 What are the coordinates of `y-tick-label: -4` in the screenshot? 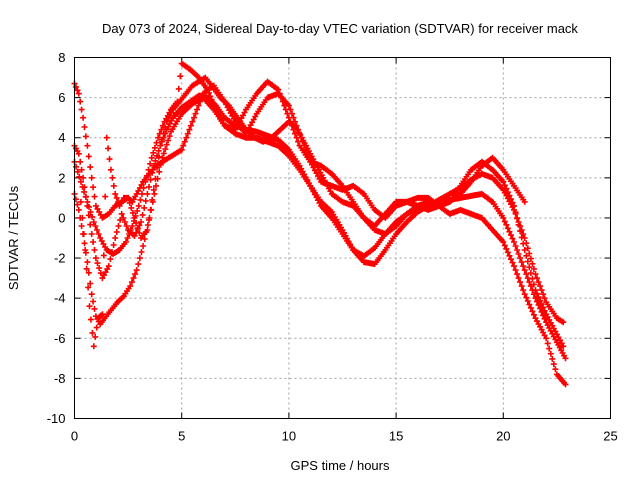 It's located at (60, 298).